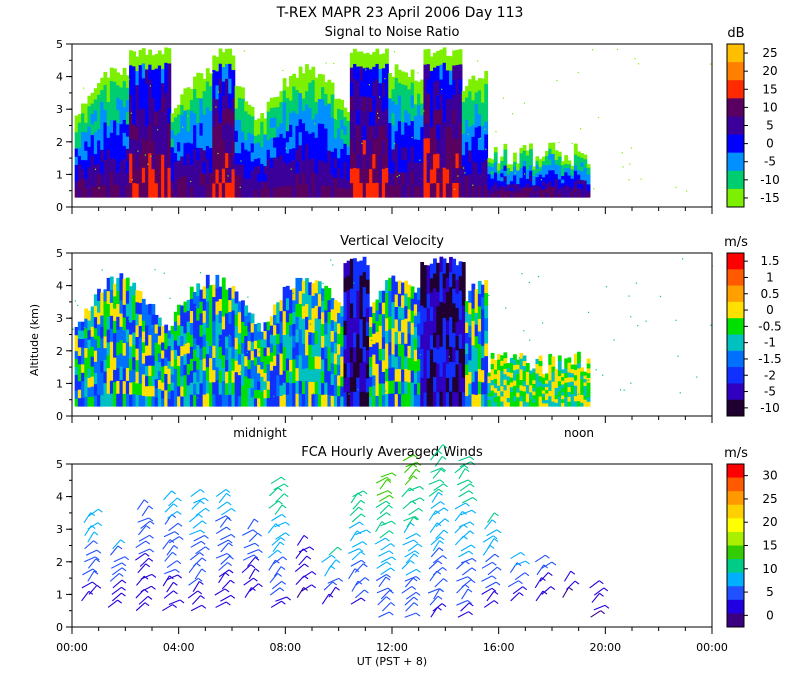  What do you see at coordinates (770, 277) in the screenshot?
I see `colorbar-tick-label: 1` at bounding box center [770, 277].